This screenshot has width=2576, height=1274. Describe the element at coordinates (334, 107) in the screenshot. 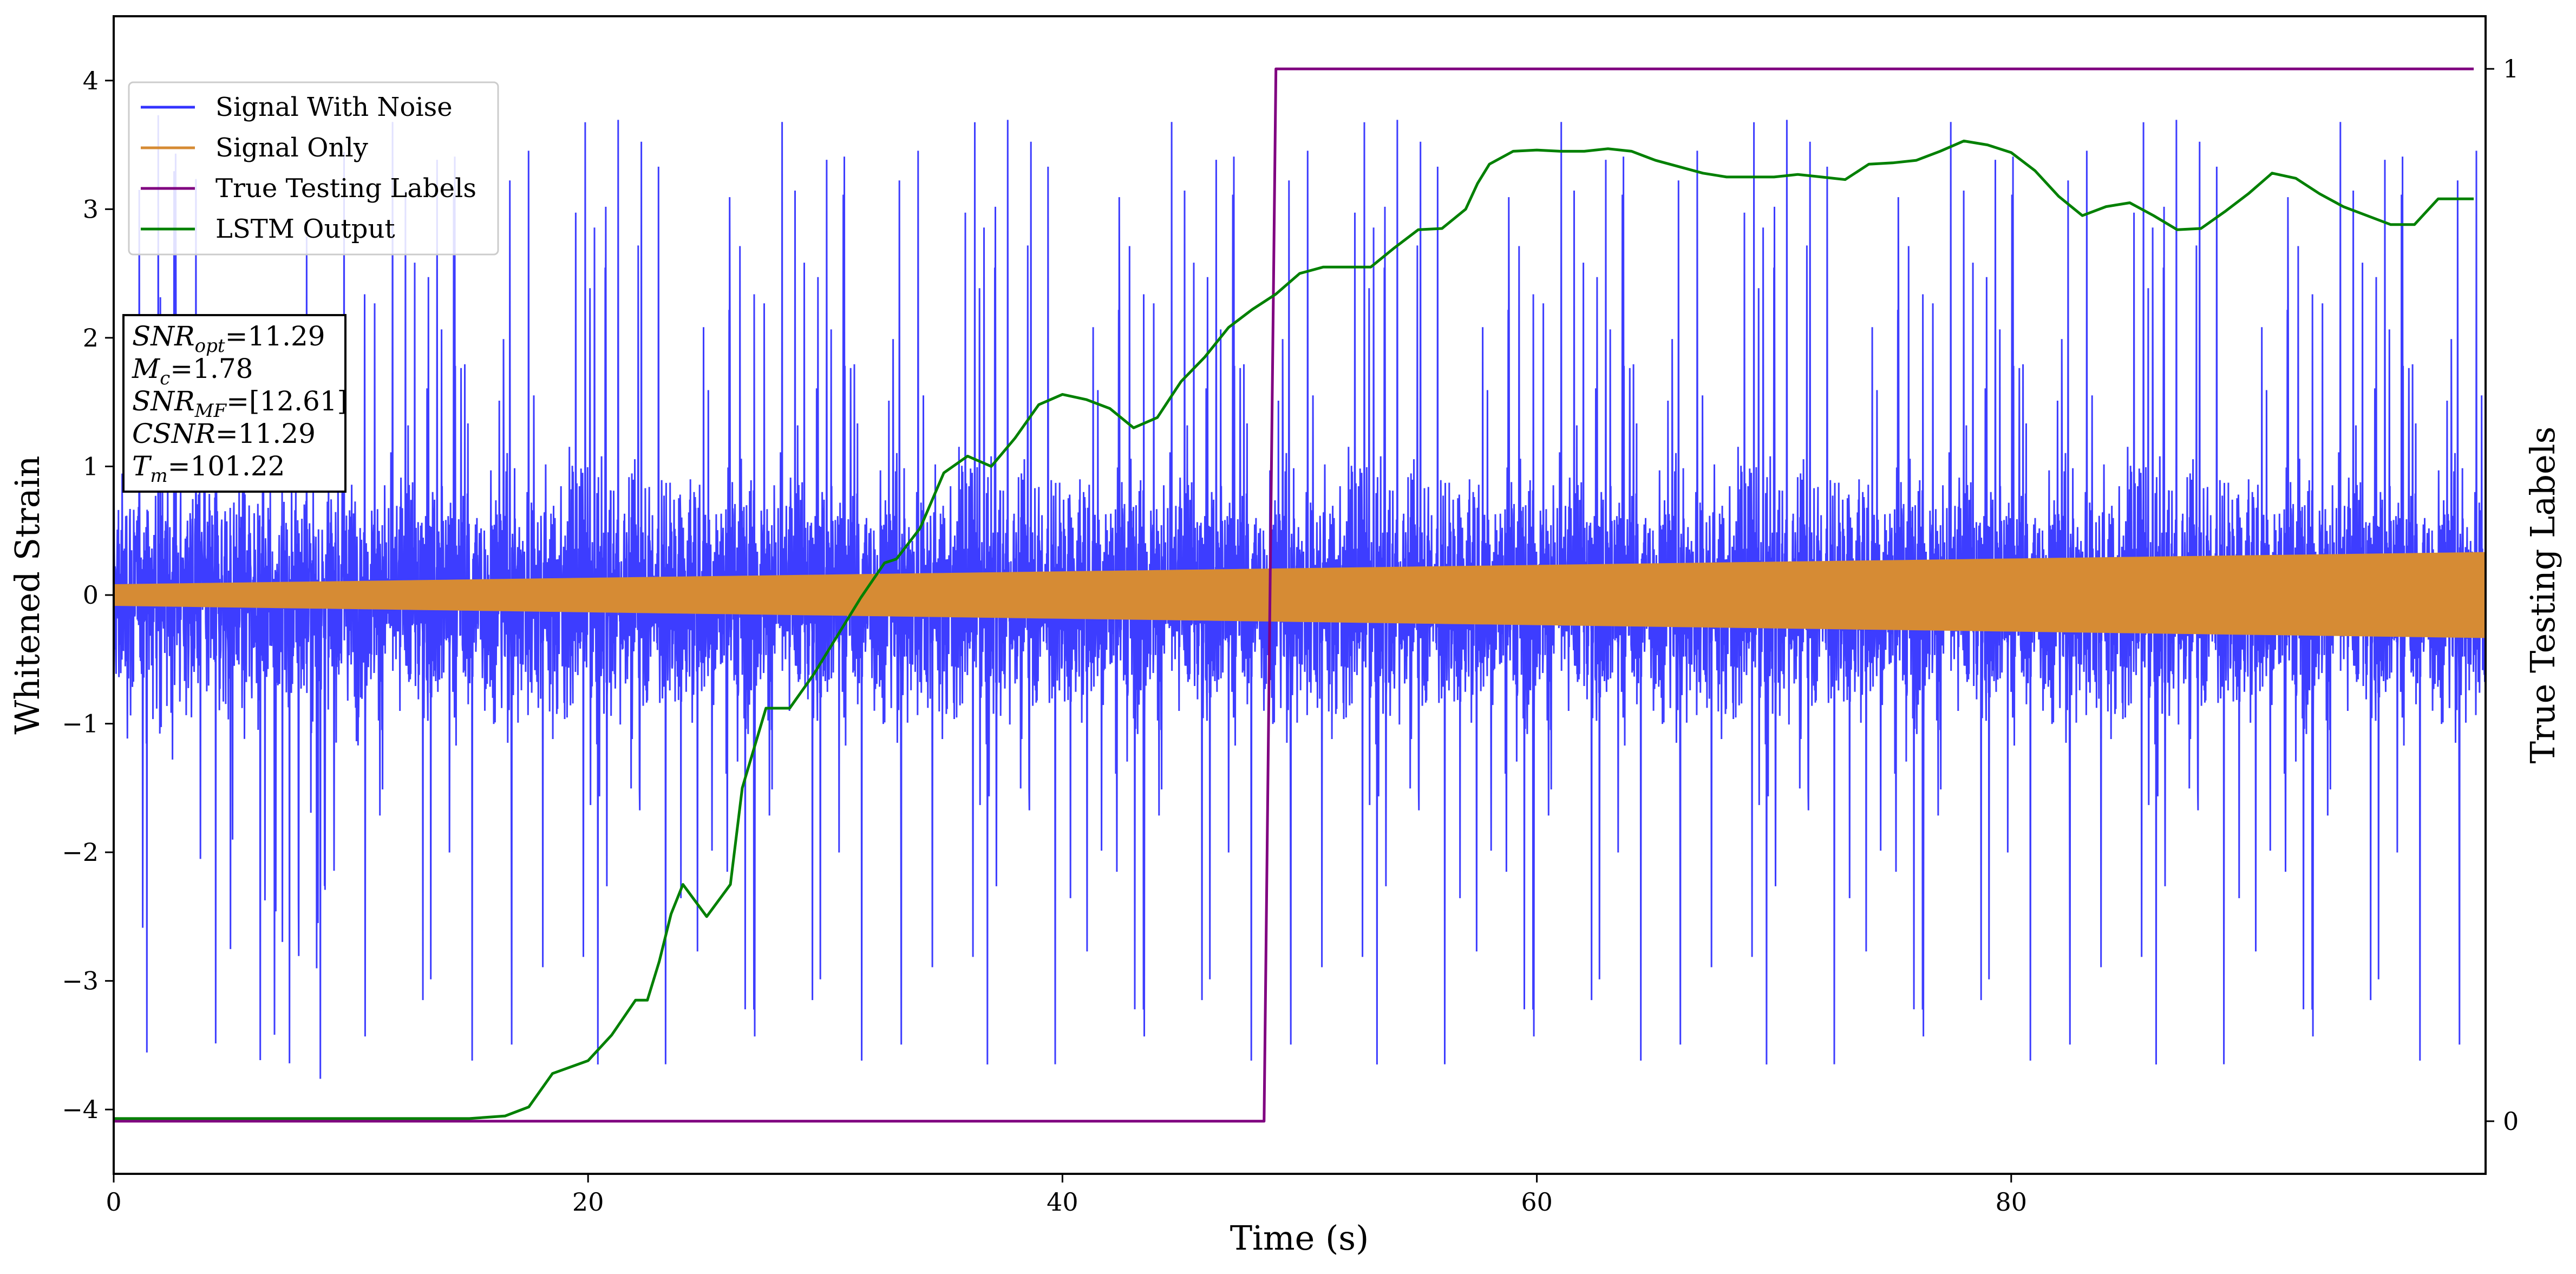

I see `legend-label: Signal With Noise` at that location.